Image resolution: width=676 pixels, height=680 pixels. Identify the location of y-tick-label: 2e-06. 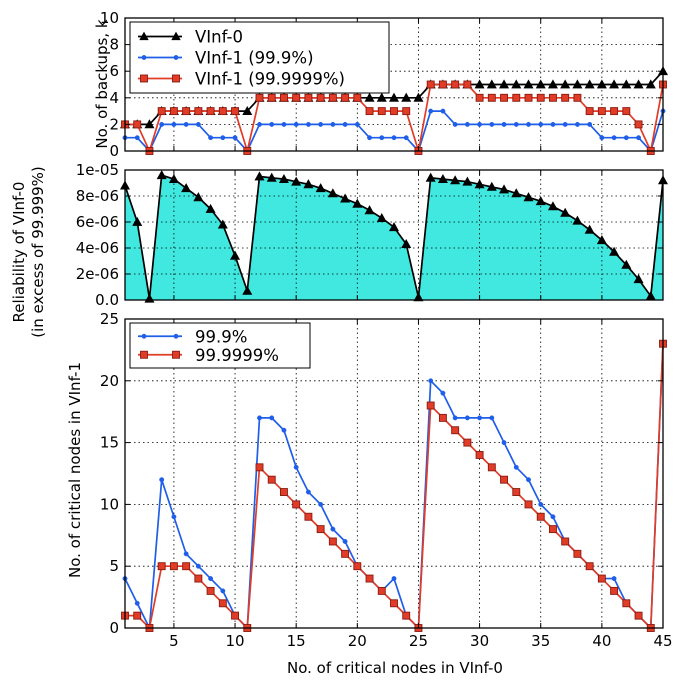
(97, 274).